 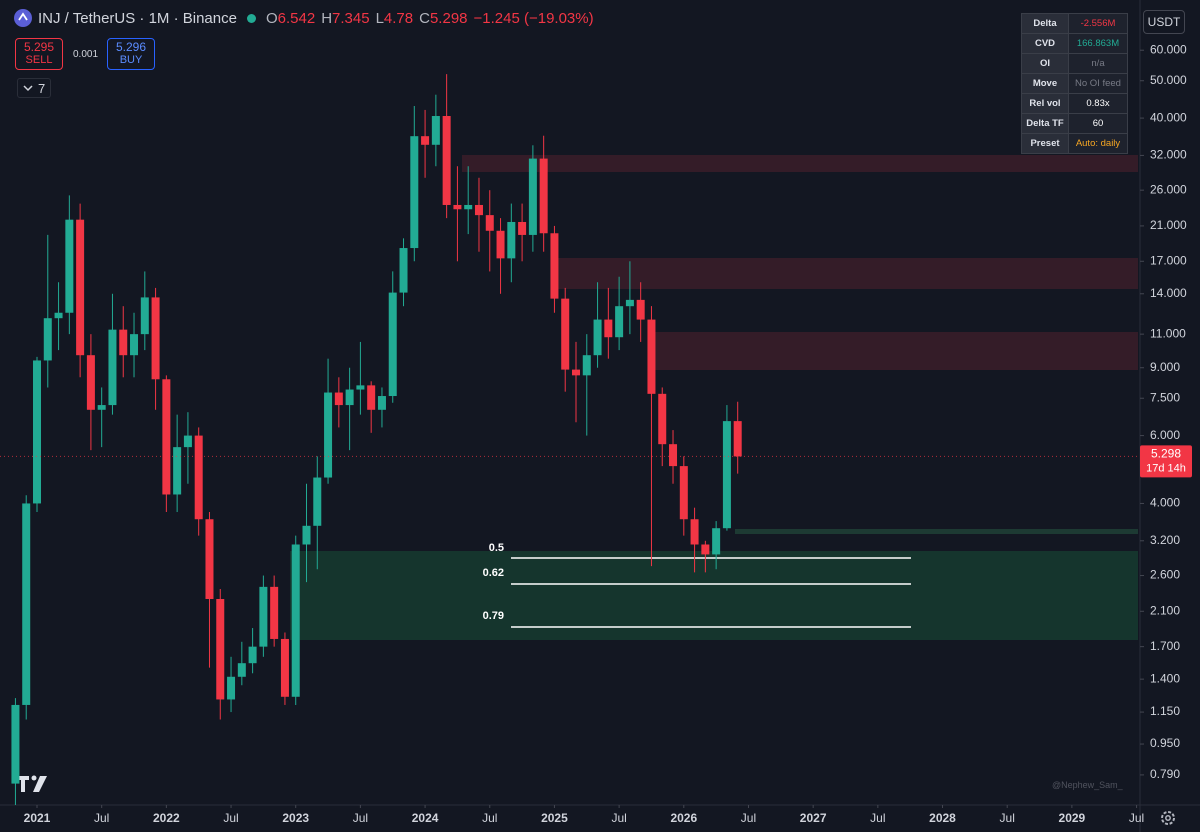 What do you see at coordinates (1045, 63) in the screenshot?
I see `table-key: OI` at bounding box center [1045, 63].